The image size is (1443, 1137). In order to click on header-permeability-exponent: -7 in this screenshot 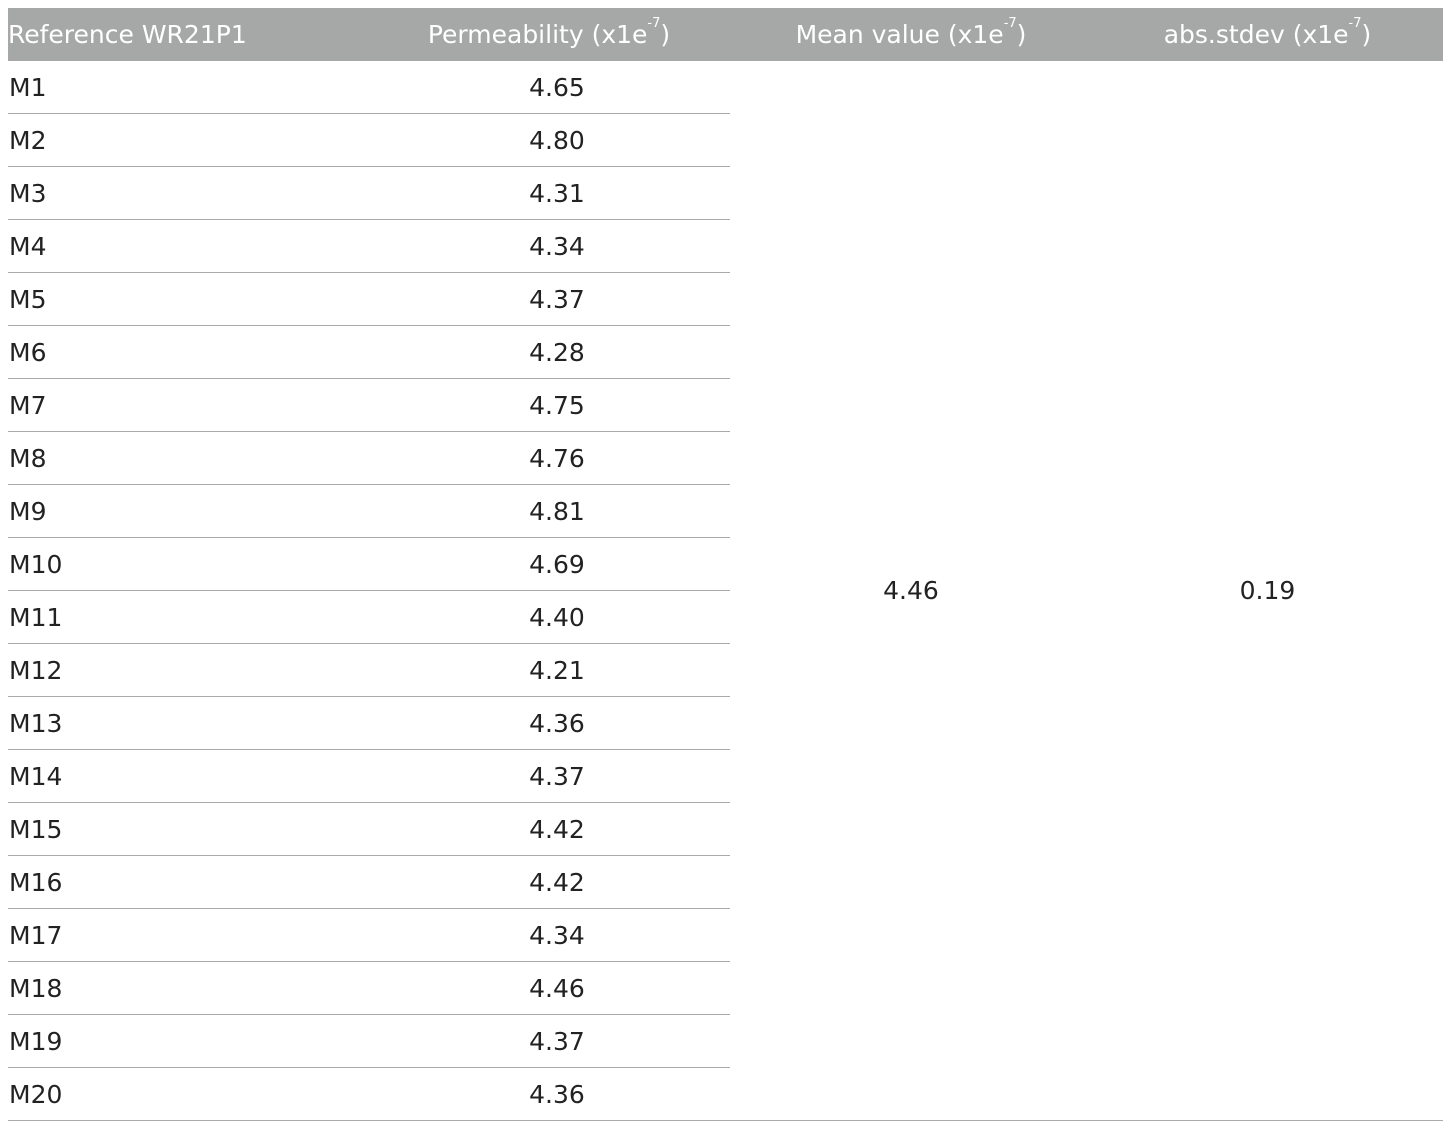, I will do `click(654, 23)`.